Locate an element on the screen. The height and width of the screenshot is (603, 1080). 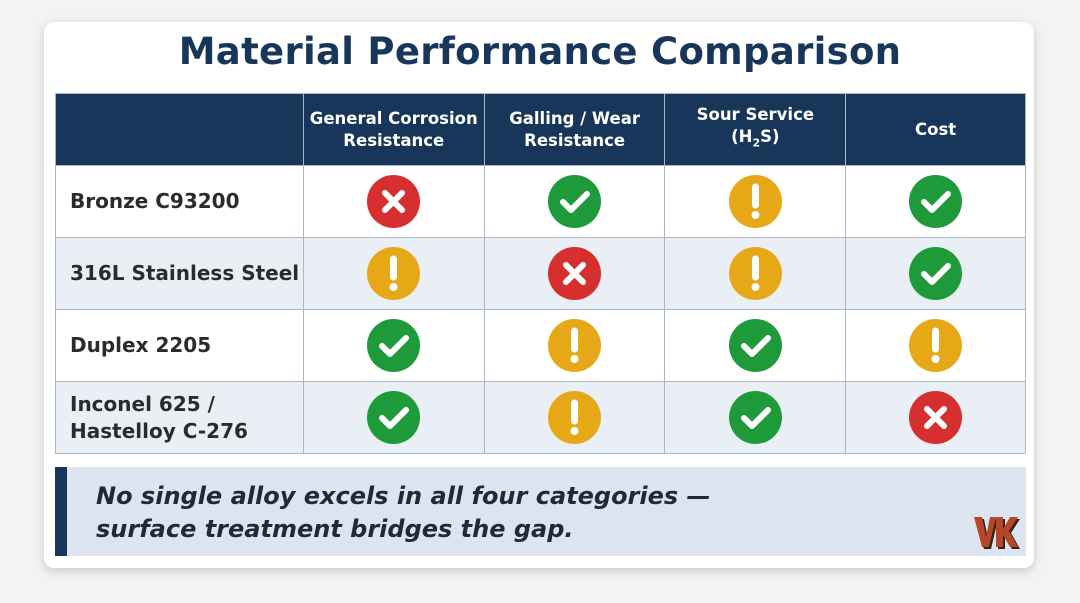
table-row: Duplex 2205 is located at coordinates (540, 345).